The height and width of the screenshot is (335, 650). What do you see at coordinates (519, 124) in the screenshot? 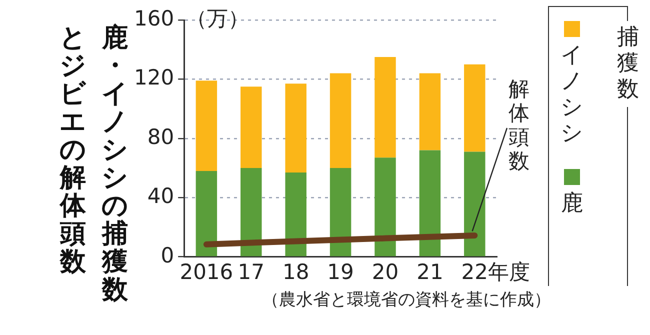
I see `text: 解体頭数` at bounding box center [519, 124].